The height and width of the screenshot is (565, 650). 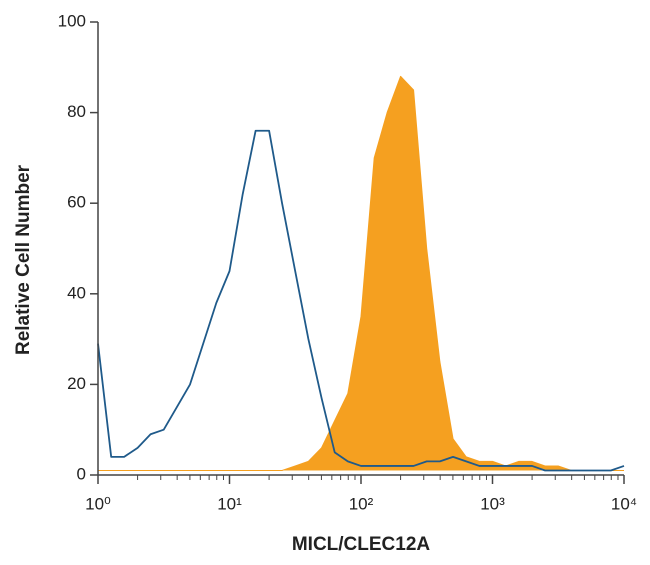 What do you see at coordinates (76, 292) in the screenshot?
I see `y-tick-label: 40` at bounding box center [76, 292].